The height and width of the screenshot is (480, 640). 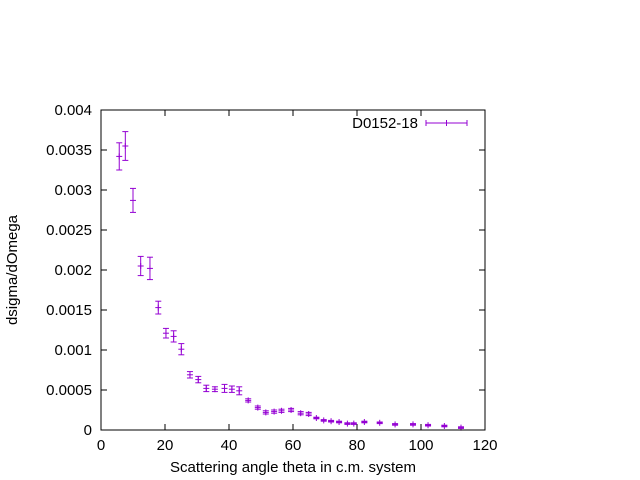 I want to click on y-tick-label: 0.0015, so click(x=69, y=310).